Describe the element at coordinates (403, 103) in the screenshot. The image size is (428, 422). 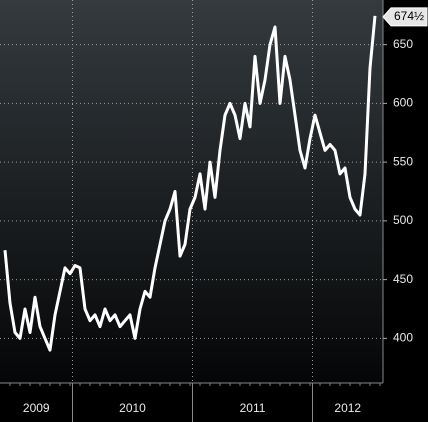
I see `y-tick-label: 600` at that location.